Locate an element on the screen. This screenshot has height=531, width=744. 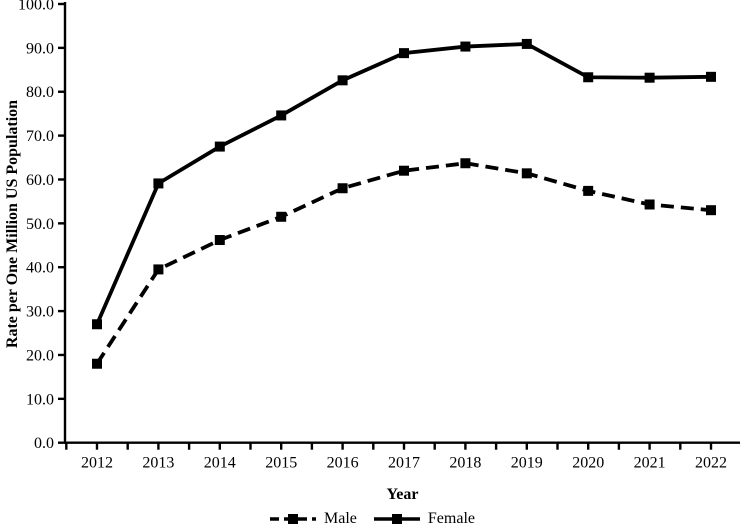
legend: Male Female is located at coordinates (372, 519).